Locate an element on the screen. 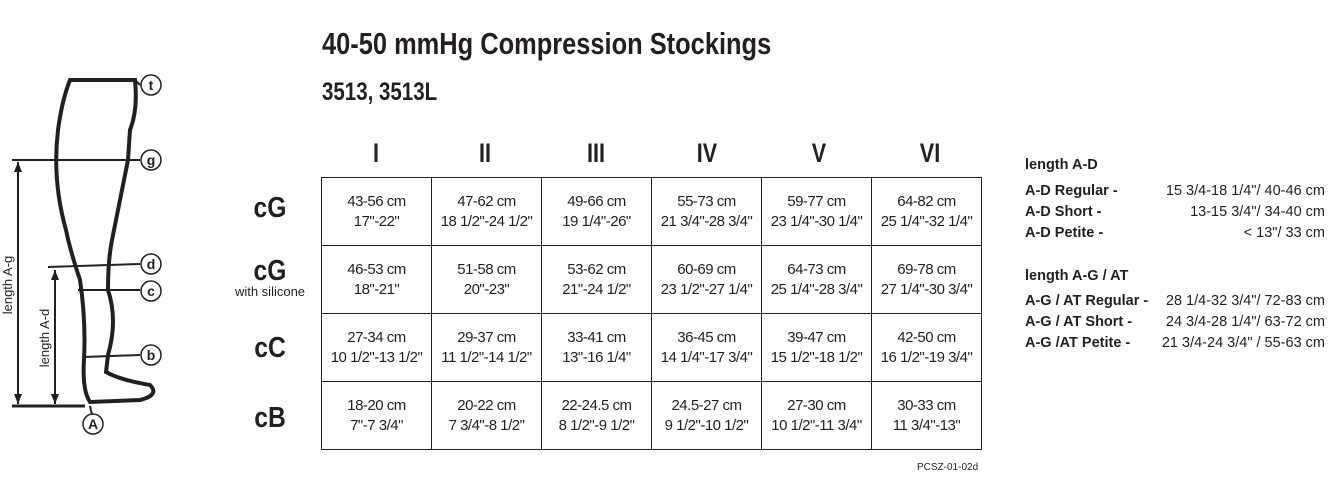  inch-range: 10 1/2"-13 1/2" is located at coordinates (376, 357).